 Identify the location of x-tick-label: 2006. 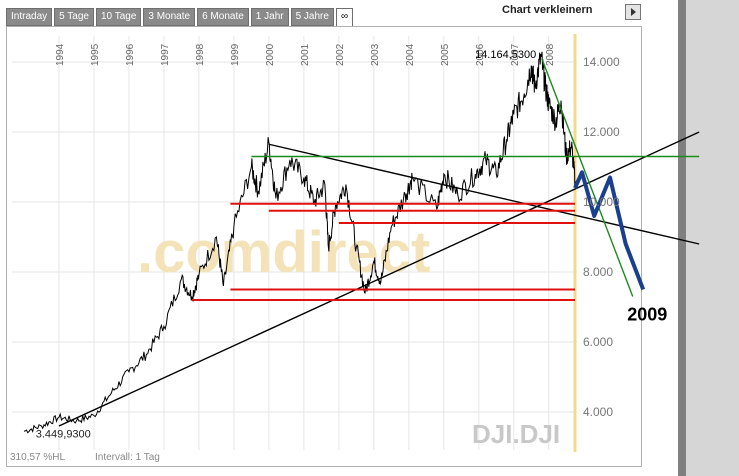
(480, 54).